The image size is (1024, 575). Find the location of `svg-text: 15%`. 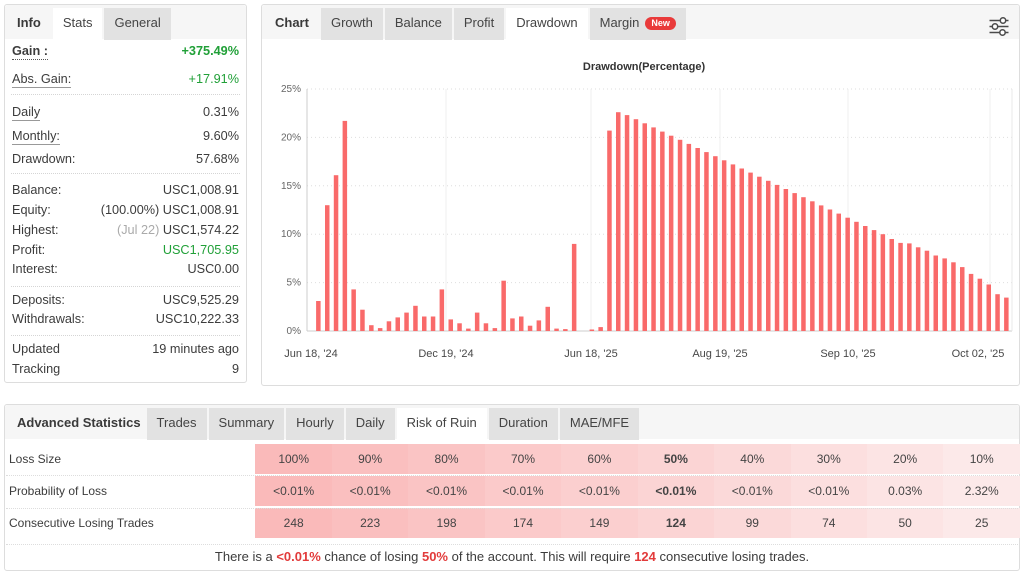

svg-text: 15% is located at coordinates (291, 186).